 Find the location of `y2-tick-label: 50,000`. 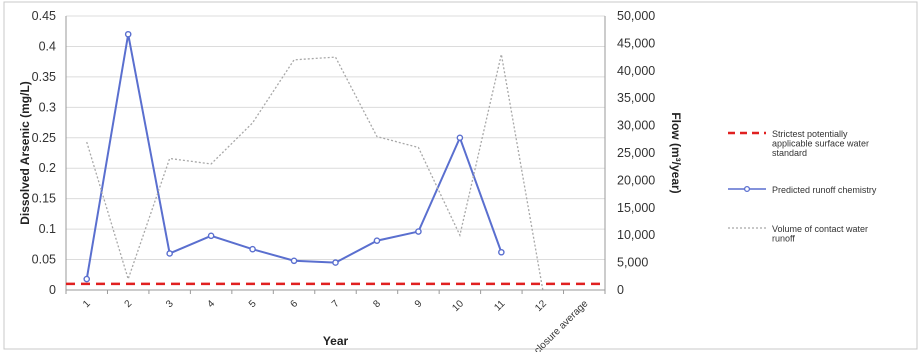

y2-tick-label: 50,000 is located at coordinates (636, 16).